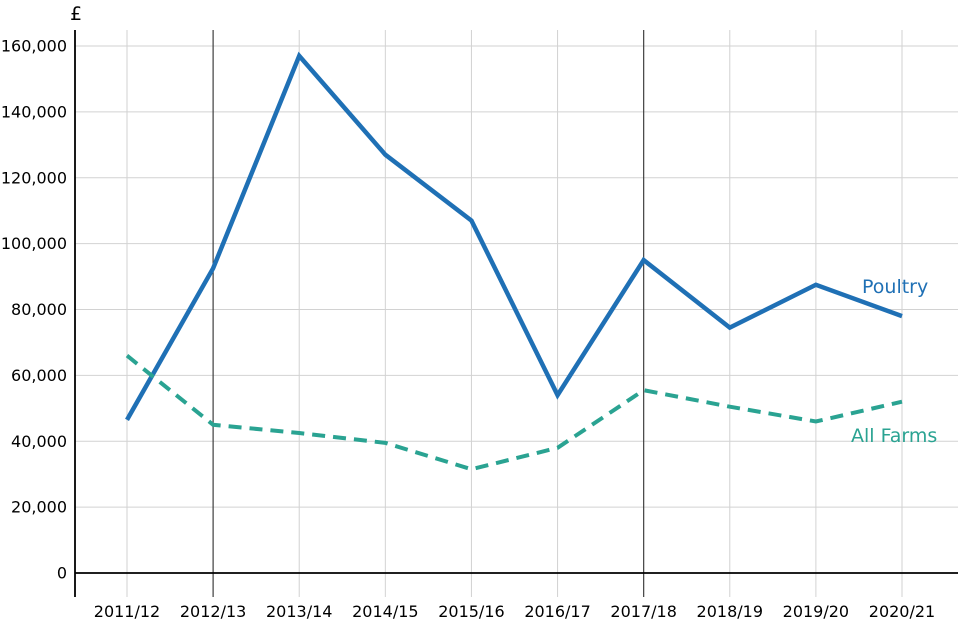  I want to click on y-tick-label: 100,000, so click(34, 243).